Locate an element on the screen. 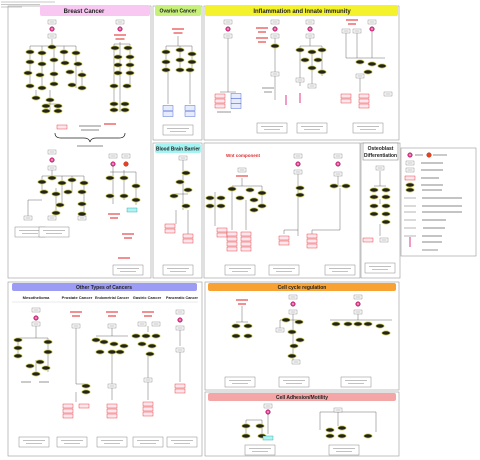 This screenshot has width=480, height=460. header-note is located at coordinates (28, 4).